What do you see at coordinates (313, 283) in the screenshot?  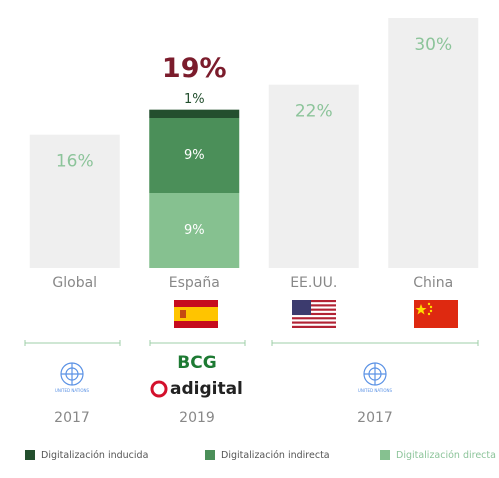 I see `x-tick-label: EE.UU.` at bounding box center [313, 283].